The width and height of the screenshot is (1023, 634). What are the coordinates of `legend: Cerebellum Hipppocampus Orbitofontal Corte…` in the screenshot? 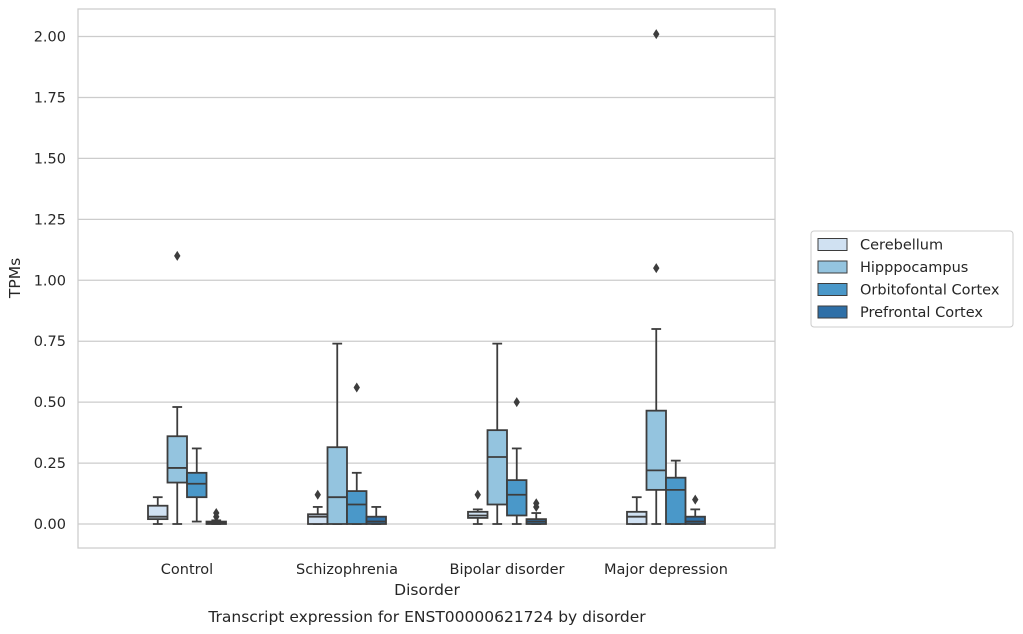 It's located at (912, 279).